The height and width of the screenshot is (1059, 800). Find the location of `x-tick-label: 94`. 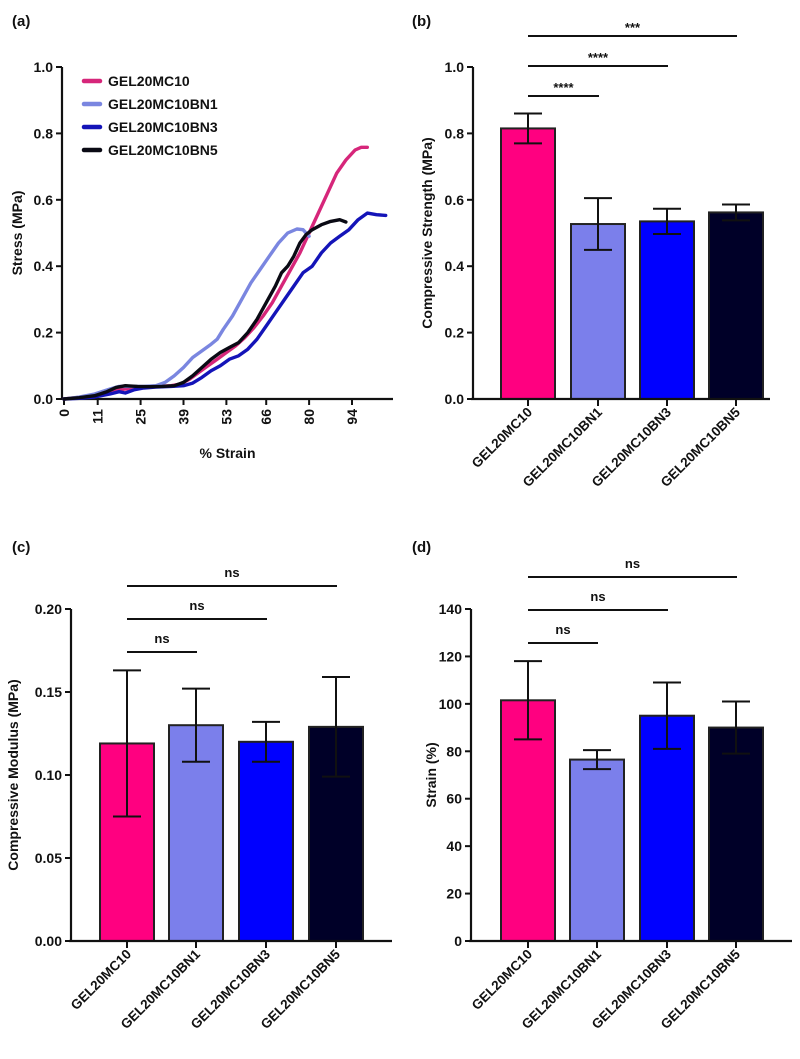

x-tick-label: 94 is located at coordinates (352, 417).